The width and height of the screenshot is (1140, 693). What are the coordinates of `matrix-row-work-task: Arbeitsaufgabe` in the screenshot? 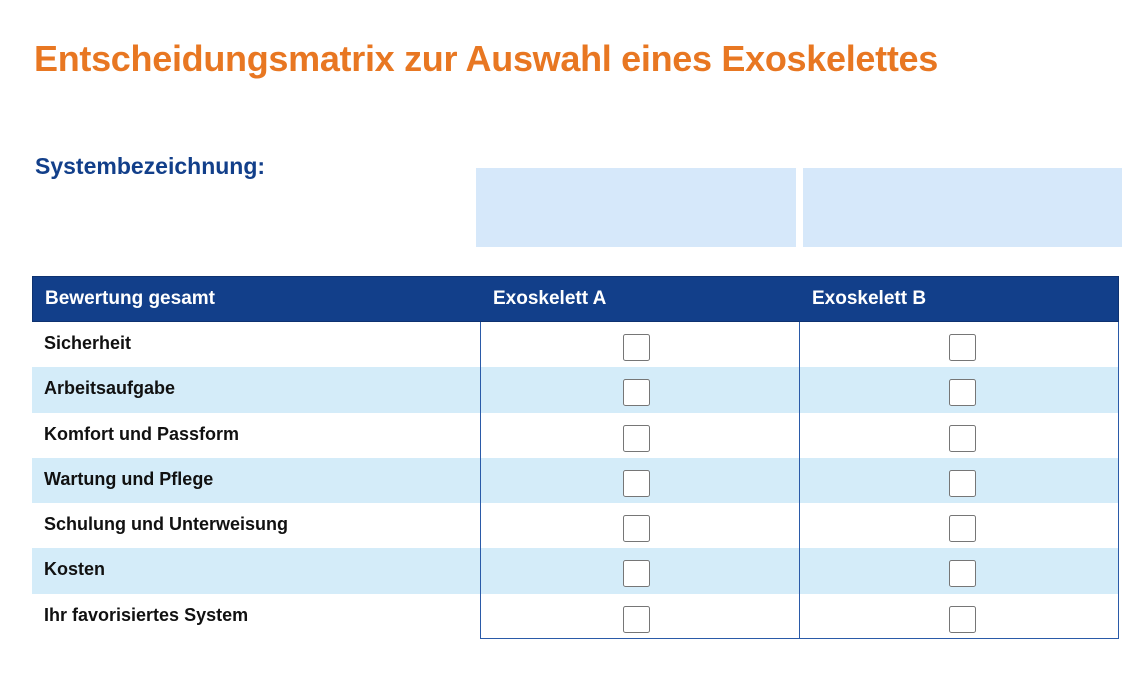 It's located at (575, 390).